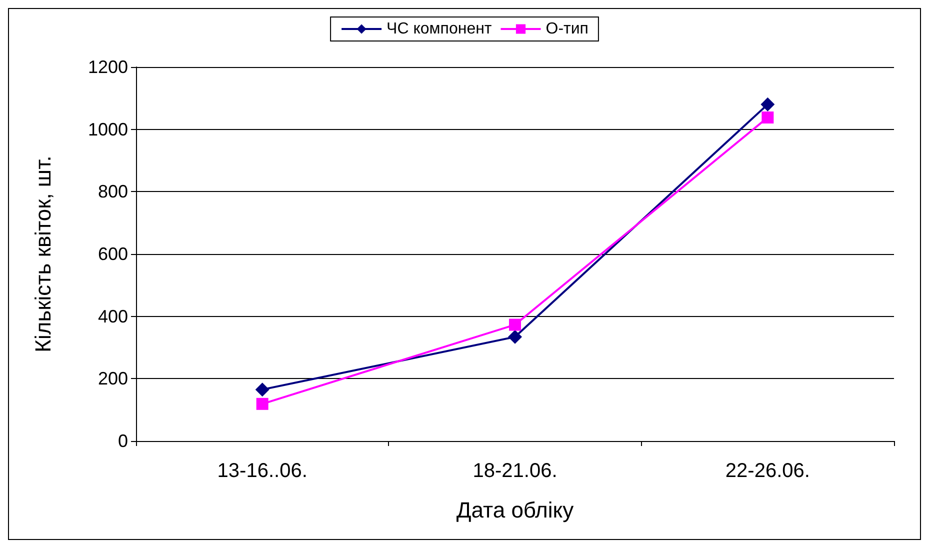 The width and height of the screenshot is (929, 548). What do you see at coordinates (567, 29) in the screenshot?
I see `legend-label: О-тип` at bounding box center [567, 29].